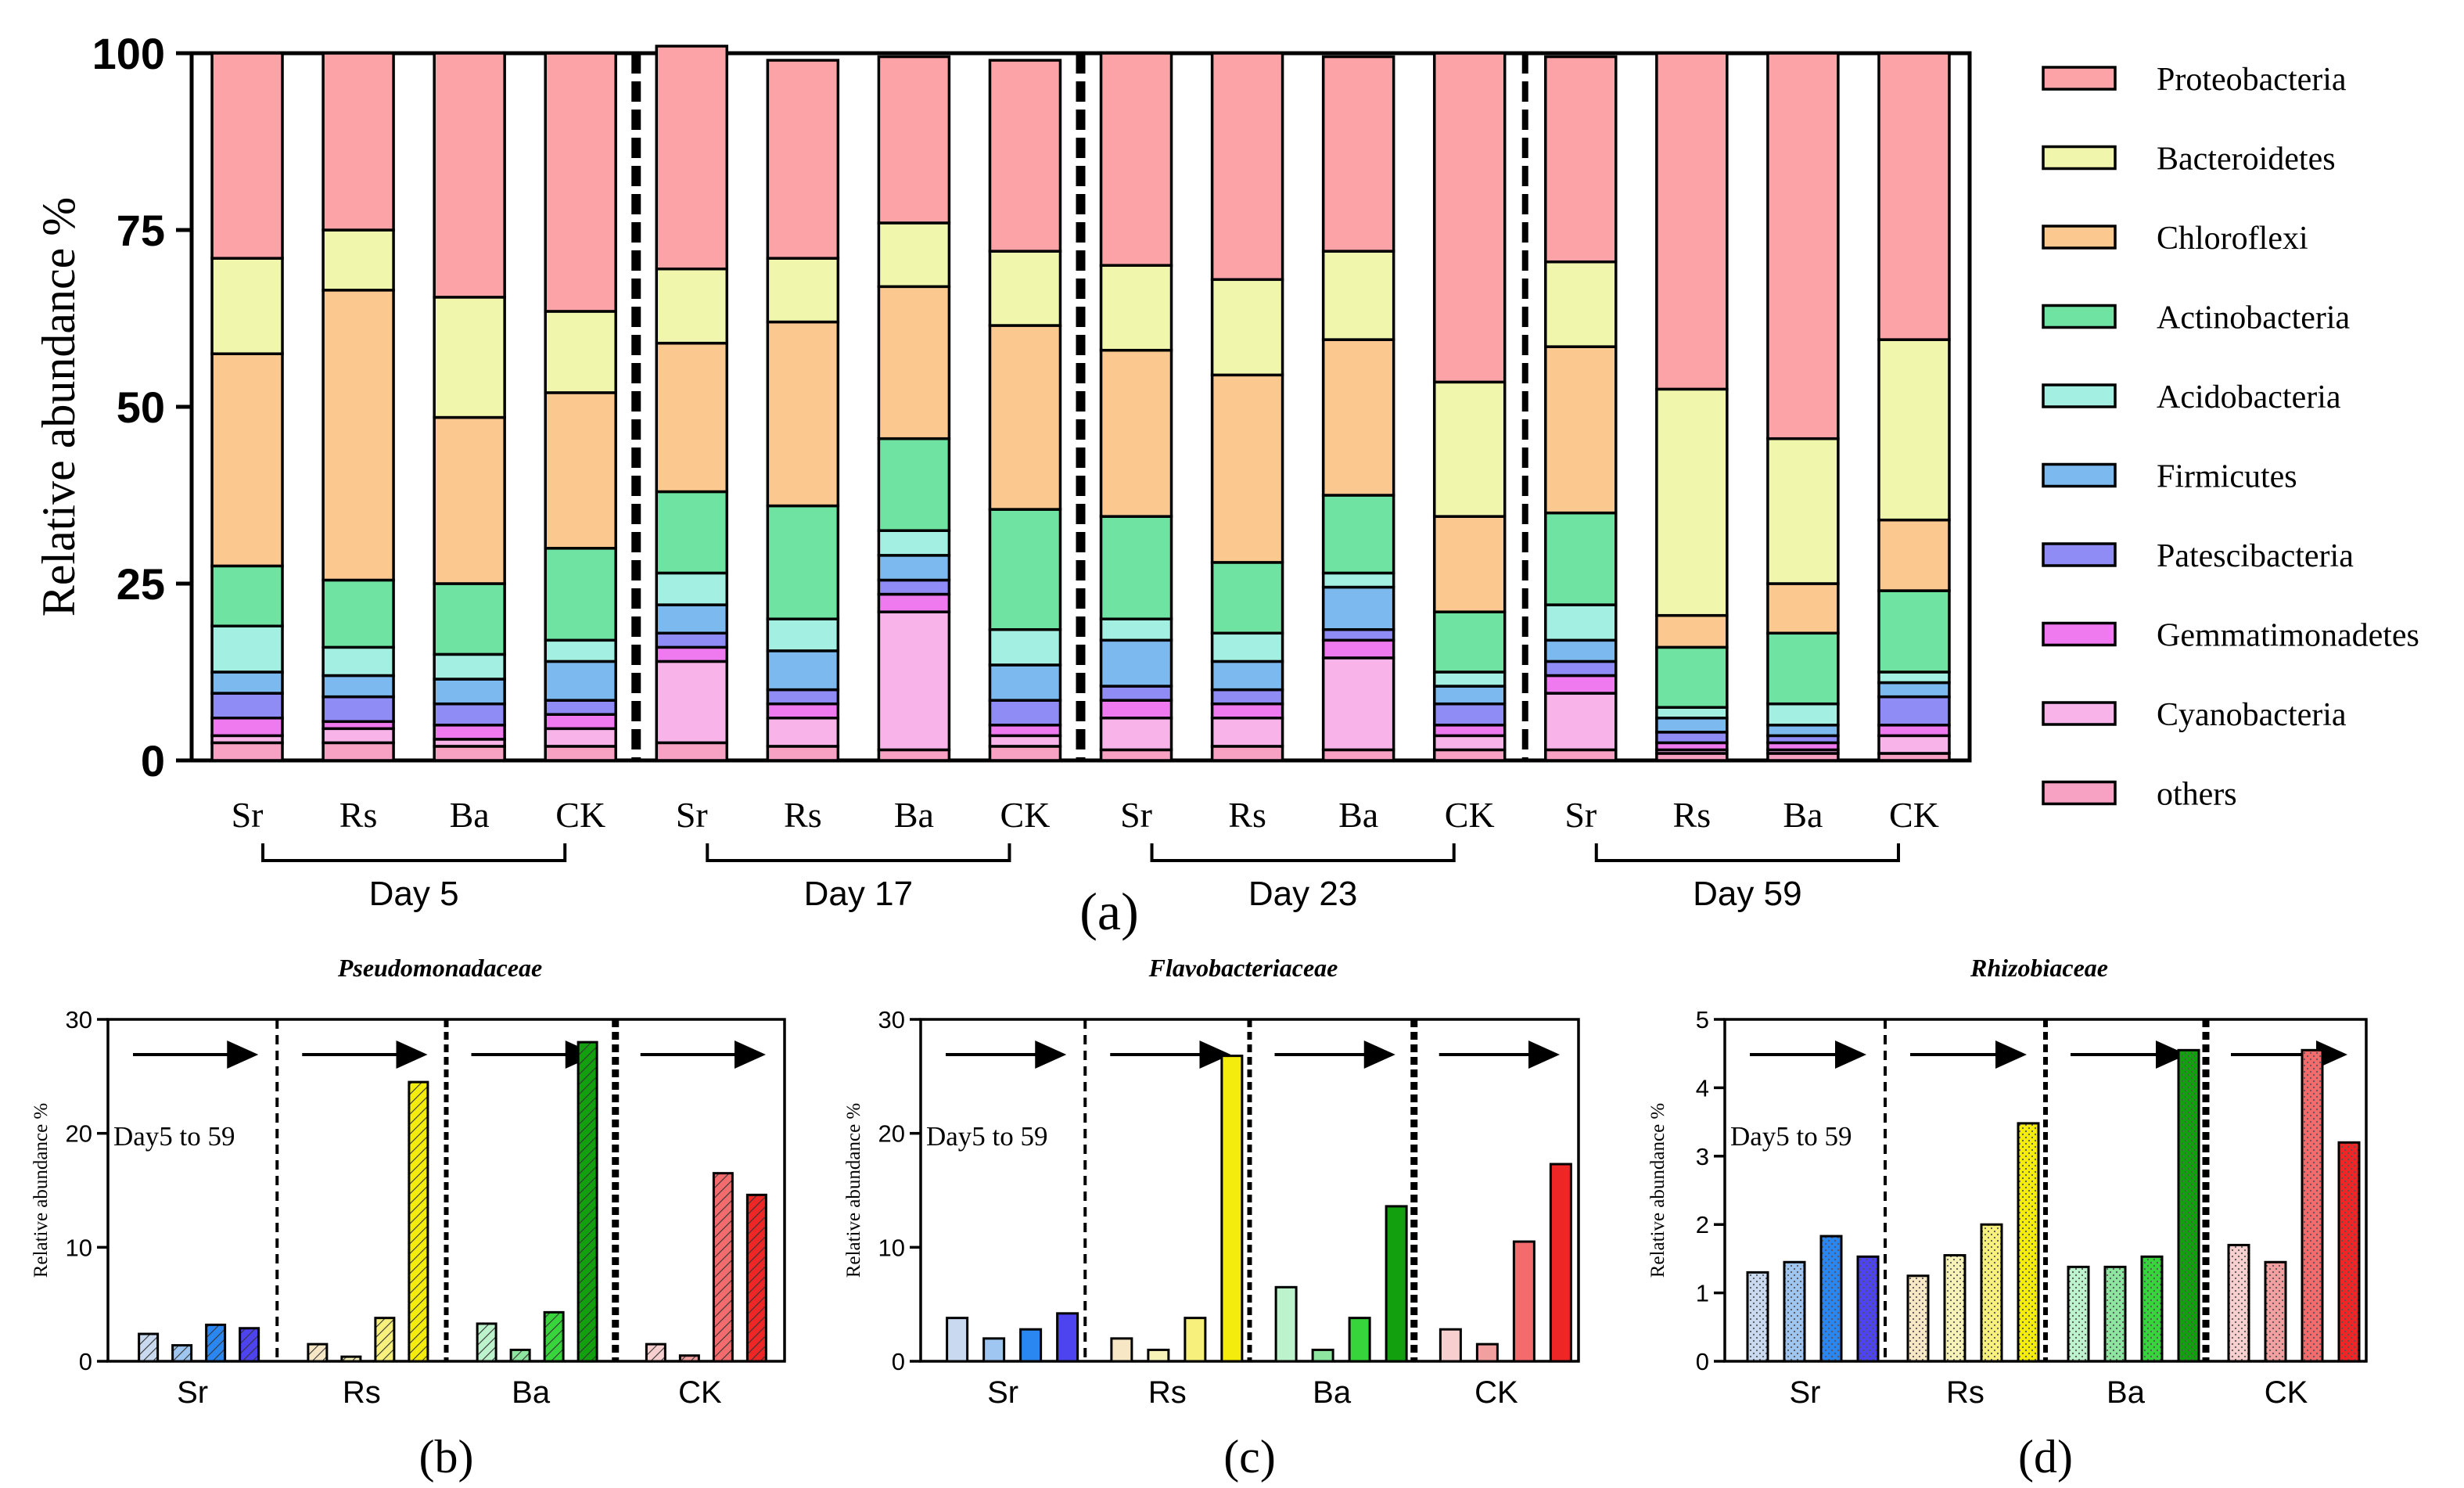 The width and height of the screenshot is (2464, 1488). What do you see at coordinates (520, 1356) in the screenshot?
I see `bar-ba-day17` at bounding box center [520, 1356].